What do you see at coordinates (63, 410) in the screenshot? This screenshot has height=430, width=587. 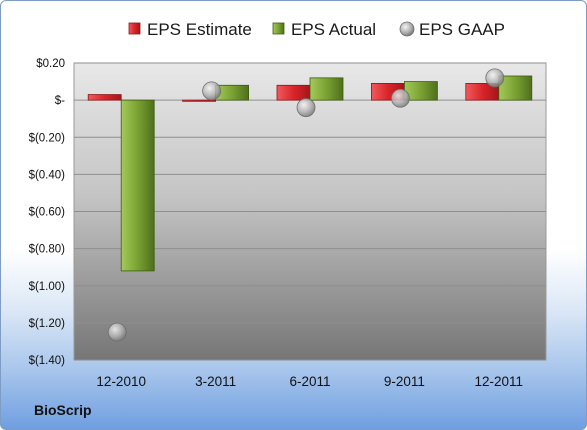 I see `company-name: BioScrip` at bounding box center [63, 410].